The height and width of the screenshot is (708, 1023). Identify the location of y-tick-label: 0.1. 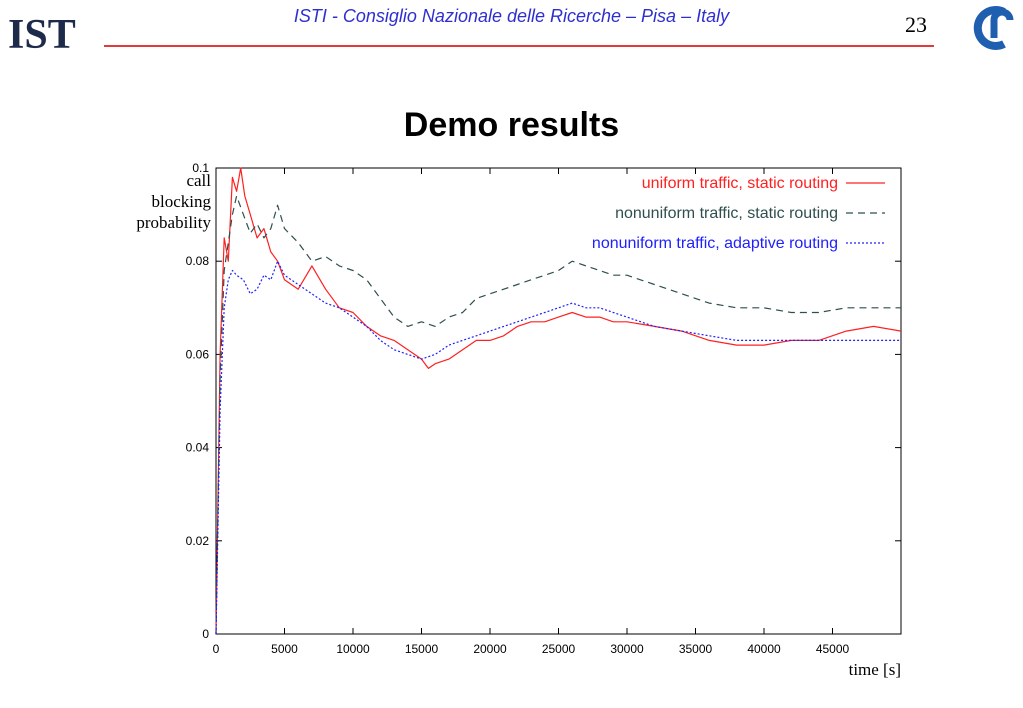
(200, 168).